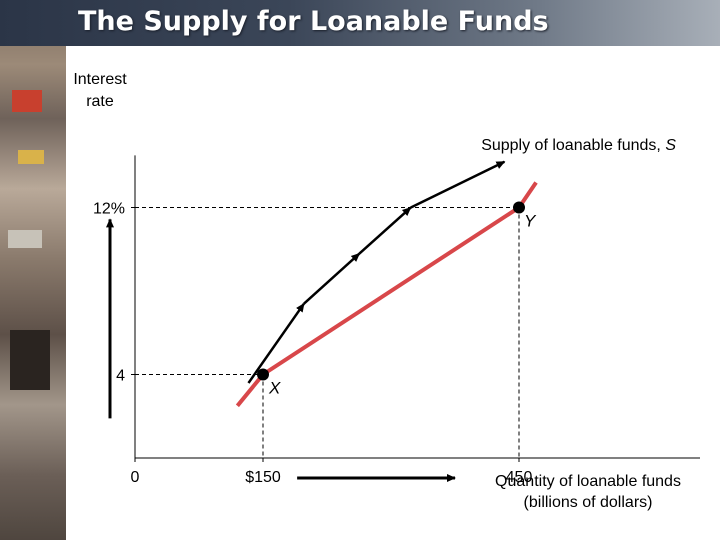 This screenshot has width=720, height=540. Describe the element at coordinates (120, 376) in the screenshot. I see `y-tick-label: 4` at that location.